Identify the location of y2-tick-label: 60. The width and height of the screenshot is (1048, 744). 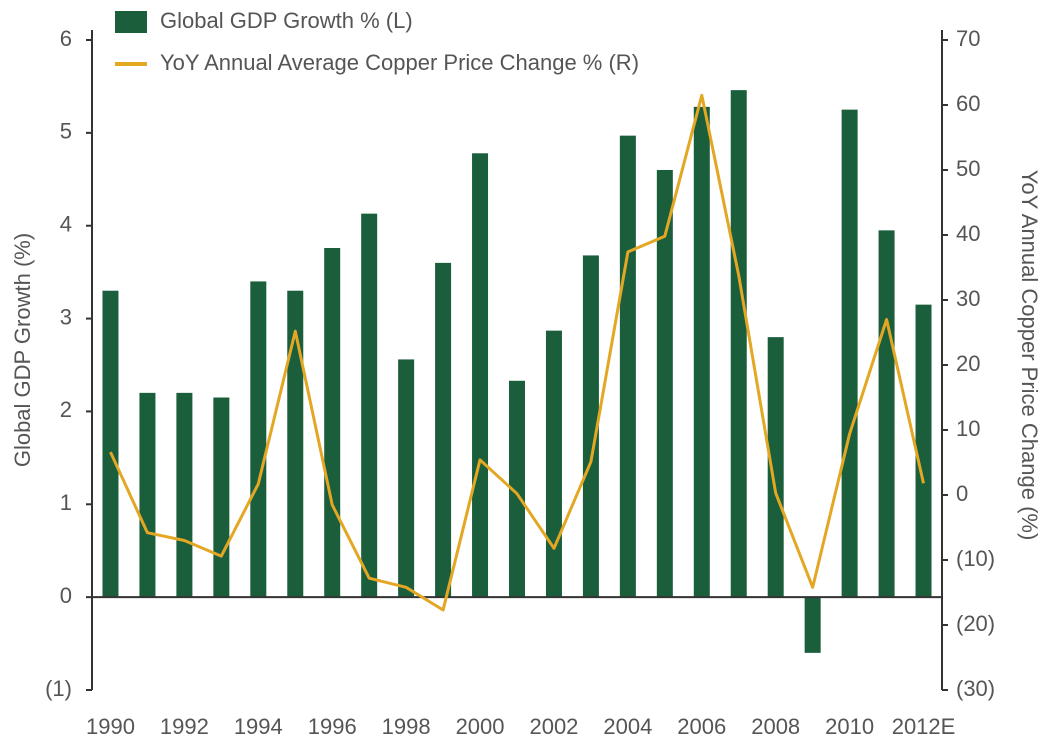
(968, 103).